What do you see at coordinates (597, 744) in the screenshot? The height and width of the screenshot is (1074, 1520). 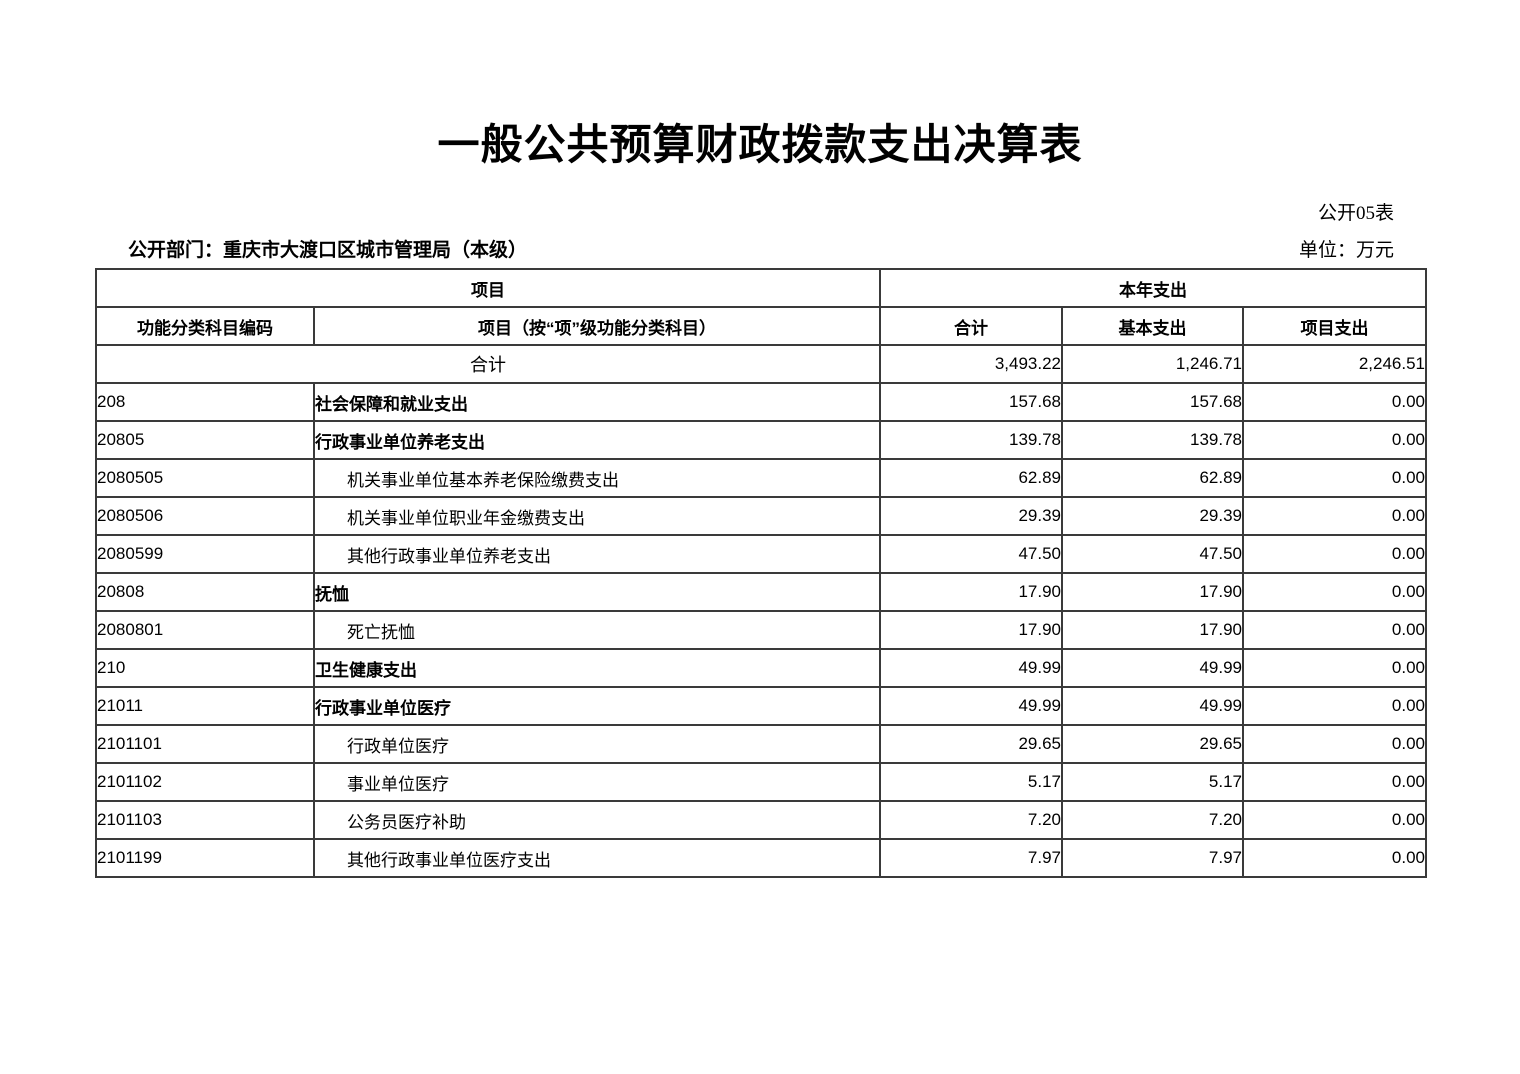 I see `row-name-cell: 行政单位医疗` at bounding box center [597, 744].